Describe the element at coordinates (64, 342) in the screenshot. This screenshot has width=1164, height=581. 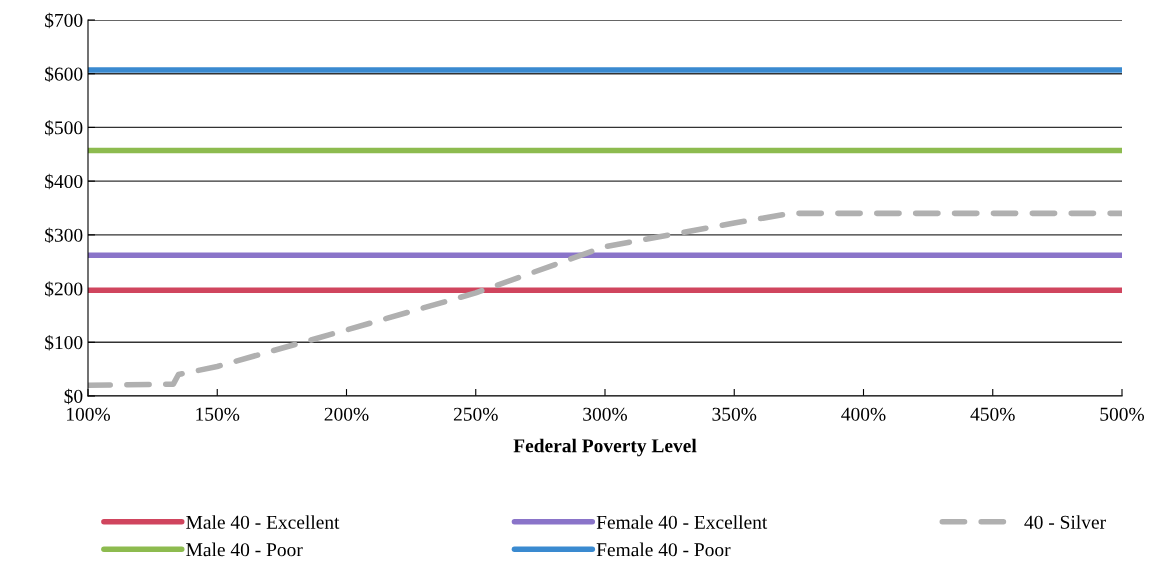
I see `y-tick-label: $100` at that location.